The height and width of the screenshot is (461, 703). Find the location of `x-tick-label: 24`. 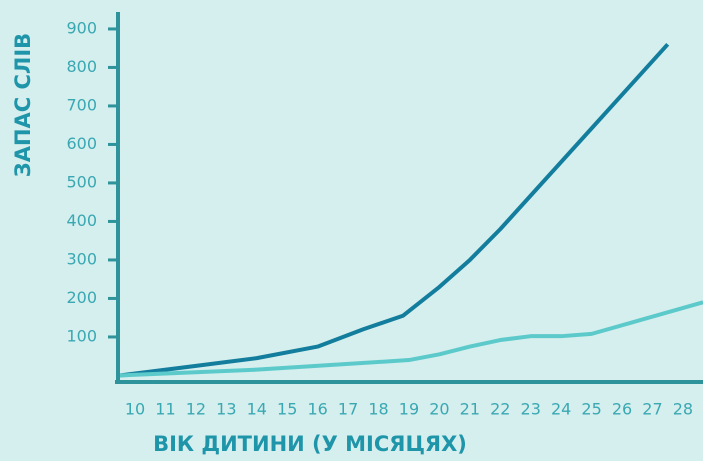

x-tick-label: 24 is located at coordinates (561, 409).